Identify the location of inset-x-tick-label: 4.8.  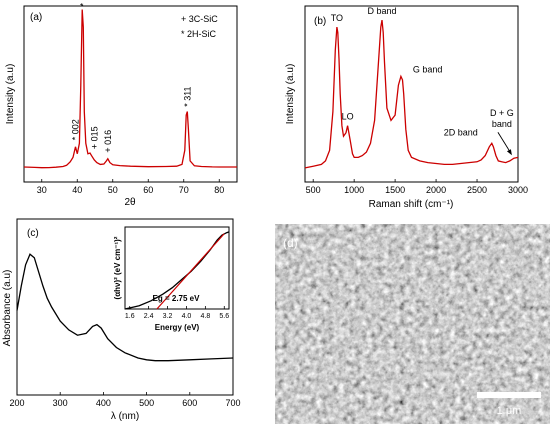
(205, 316).